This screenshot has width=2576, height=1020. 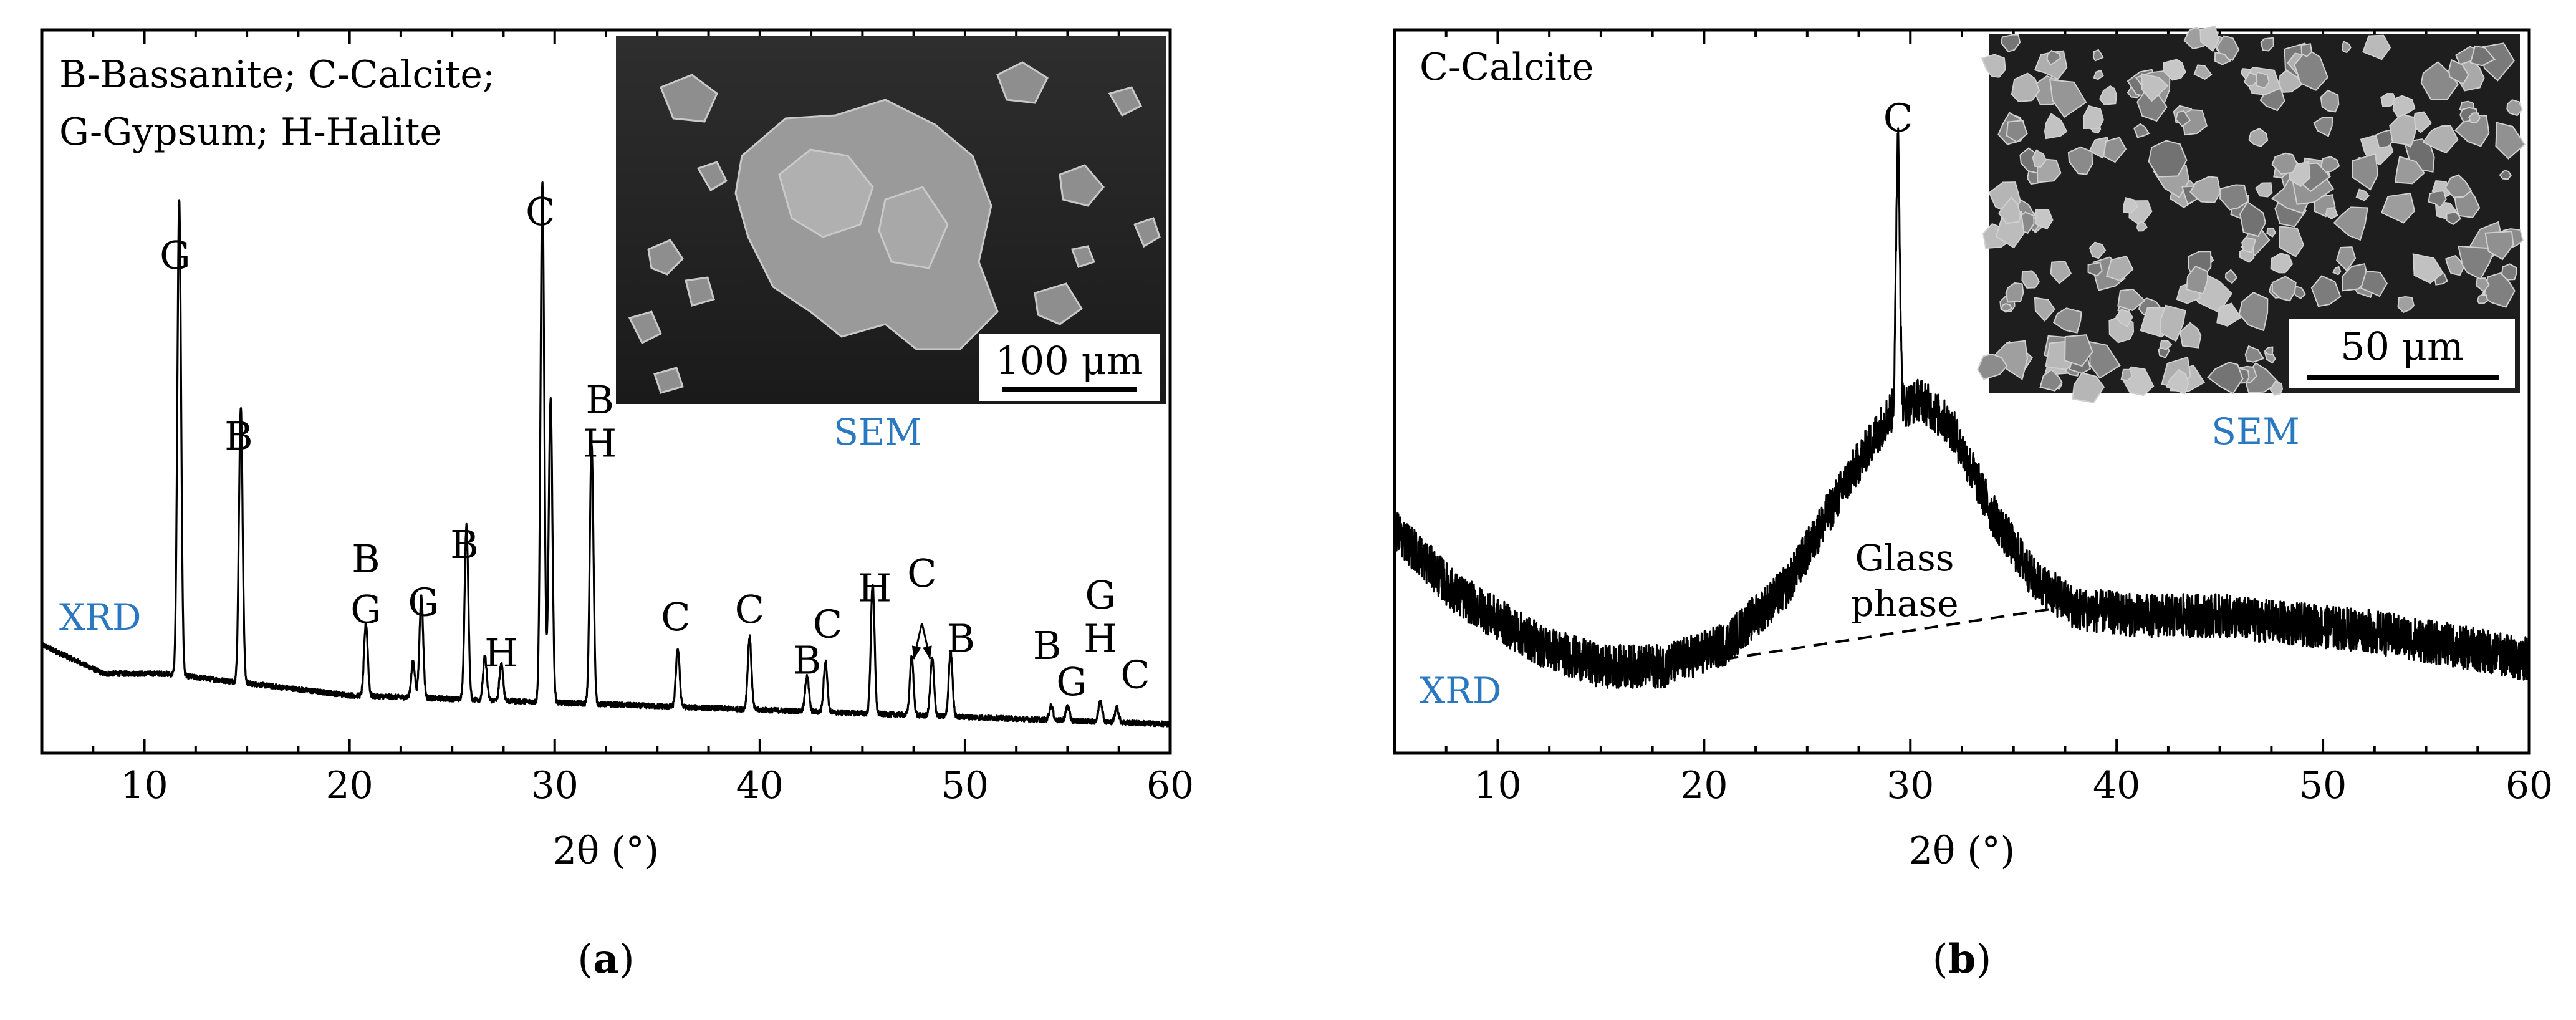 I want to click on x-tick-label: 40, so click(x=2116, y=786).